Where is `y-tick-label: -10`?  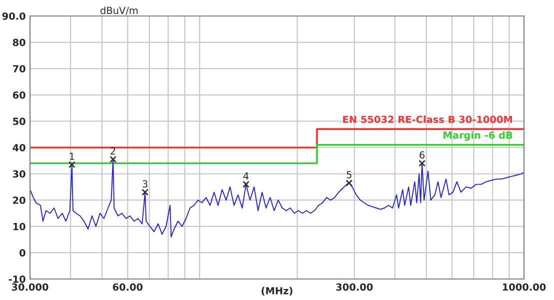 y-tick-label: -10 is located at coordinates (17, 279).